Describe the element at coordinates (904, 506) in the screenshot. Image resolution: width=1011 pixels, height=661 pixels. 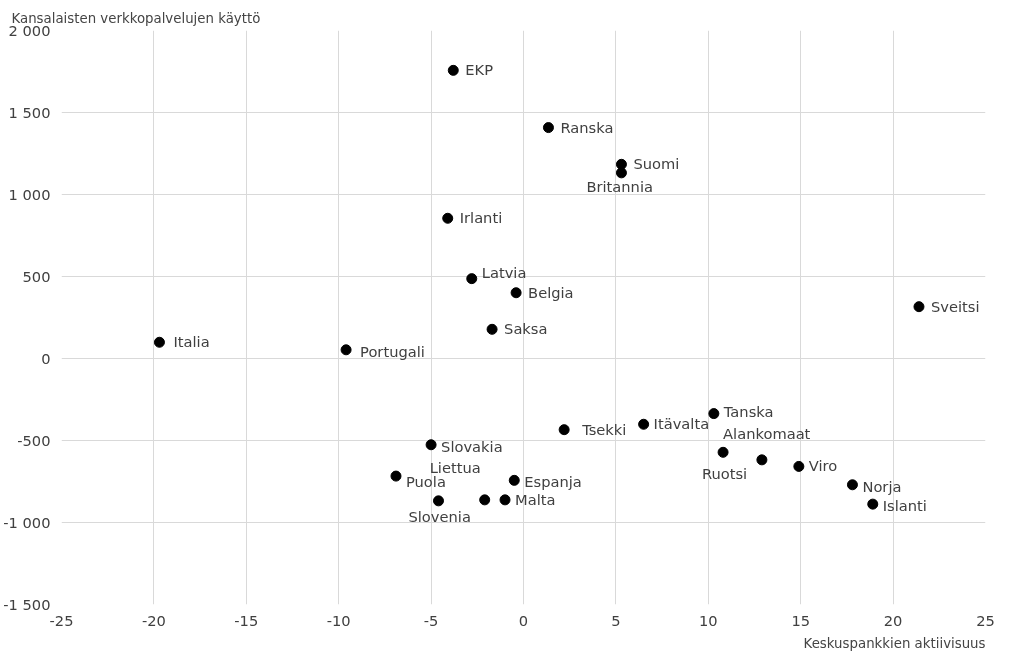
I see `annotation: Islanti` at that location.